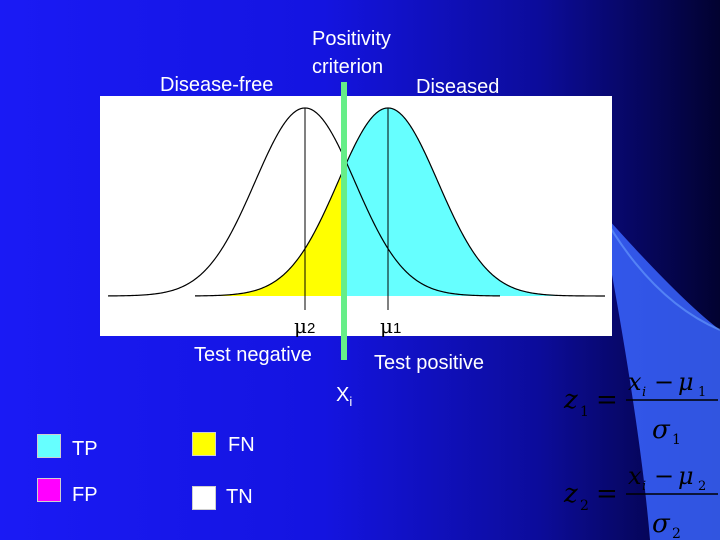 Image resolution: width=720 pixels, height=540 pixels. What do you see at coordinates (429, 363) in the screenshot?
I see `test-positive-label: Test positive` at bounding box center [429, 363].